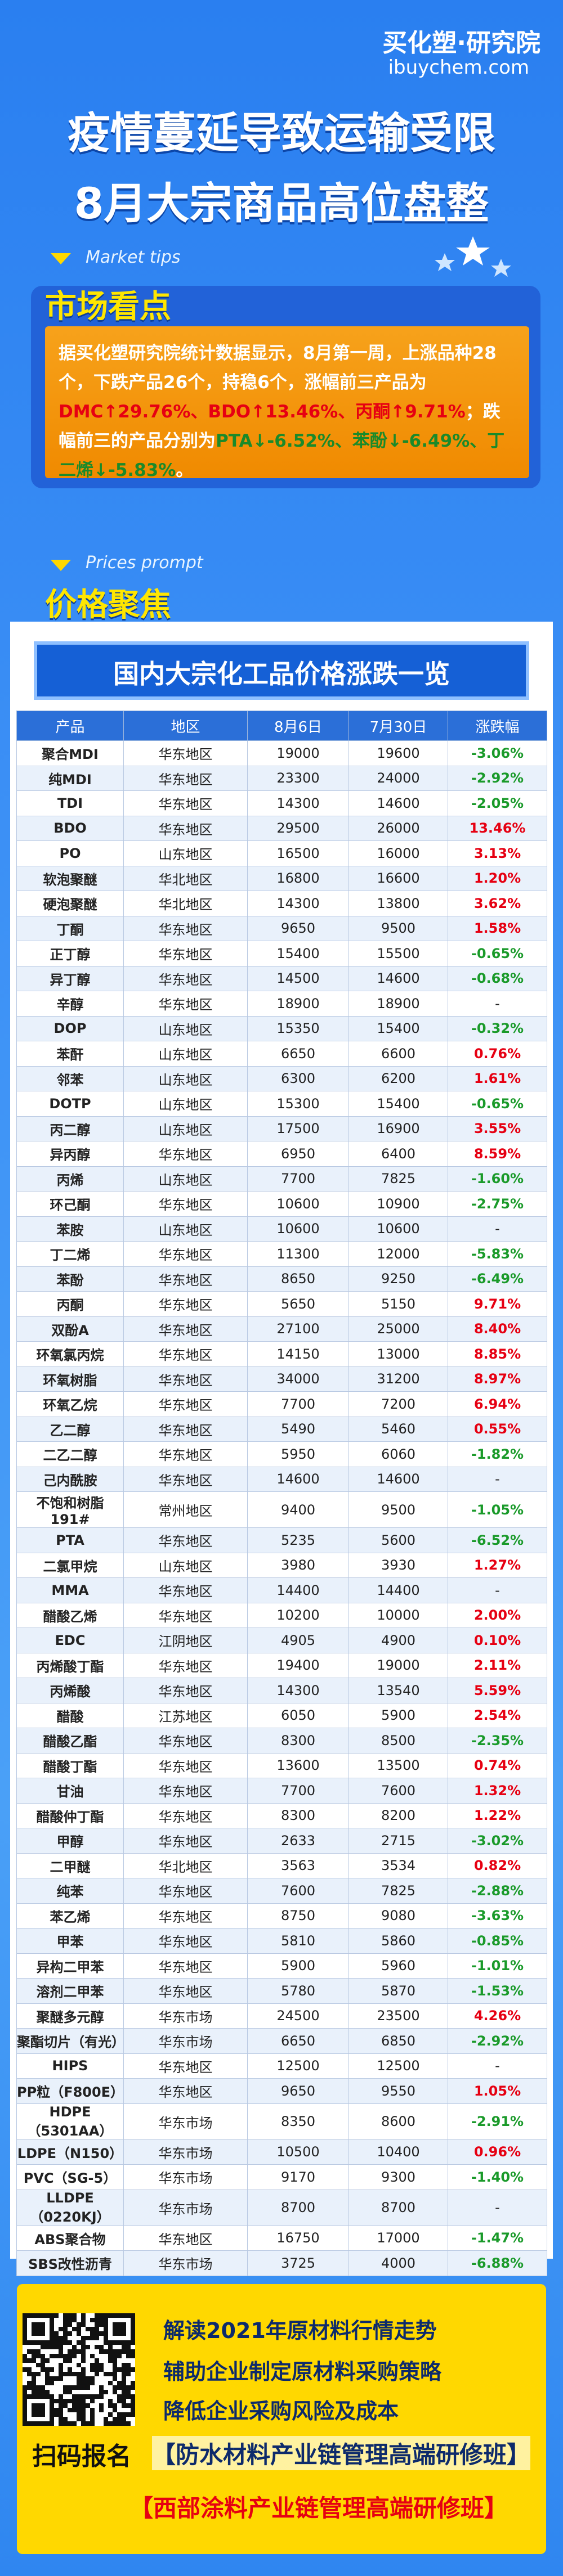  Describe the element at coordinates (70, 1179) in the screenshot. I see `table-cell: 丙烯` at that location.